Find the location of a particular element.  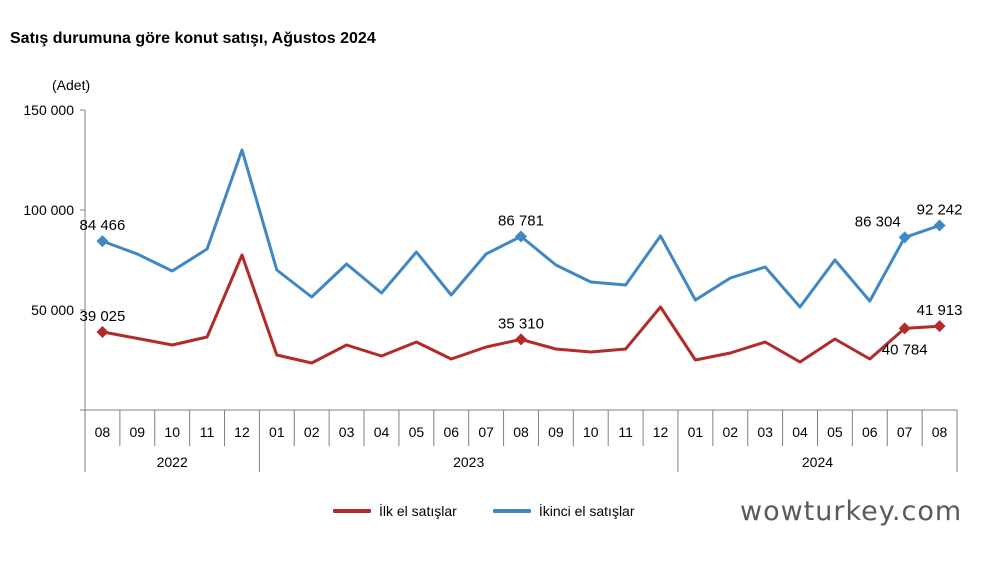

legend-item-ikinci-el: İkinci el satışlar is located at coordinates (563, 511).